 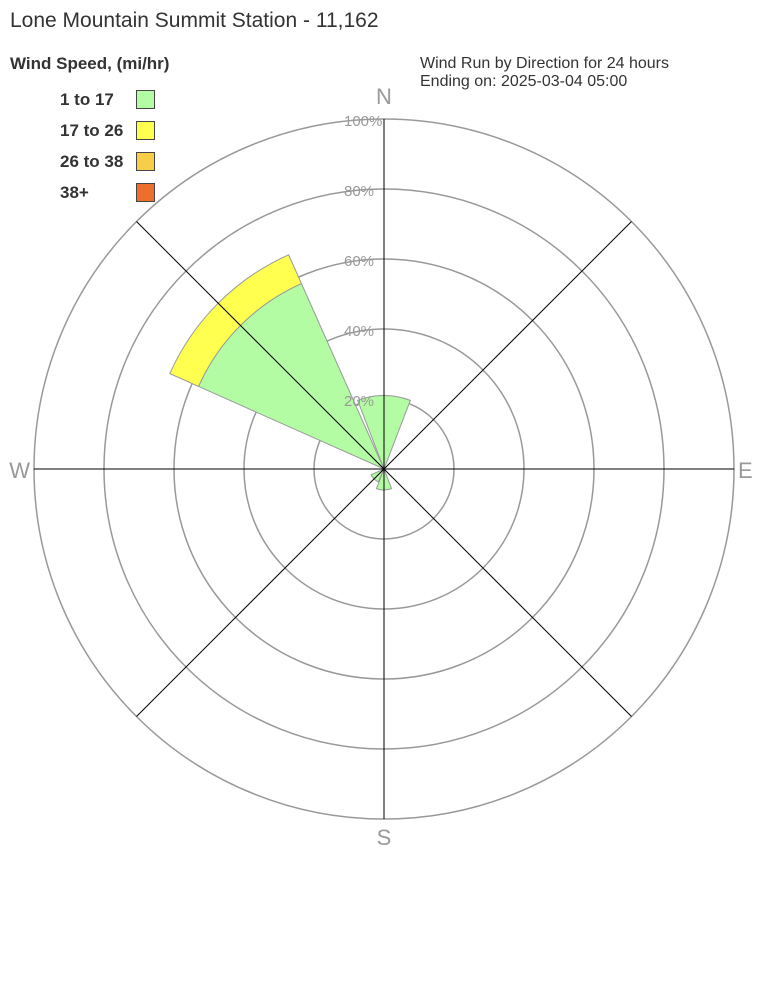 I want to click on radial-tick-label: 20%, so click(x=359, y=401).